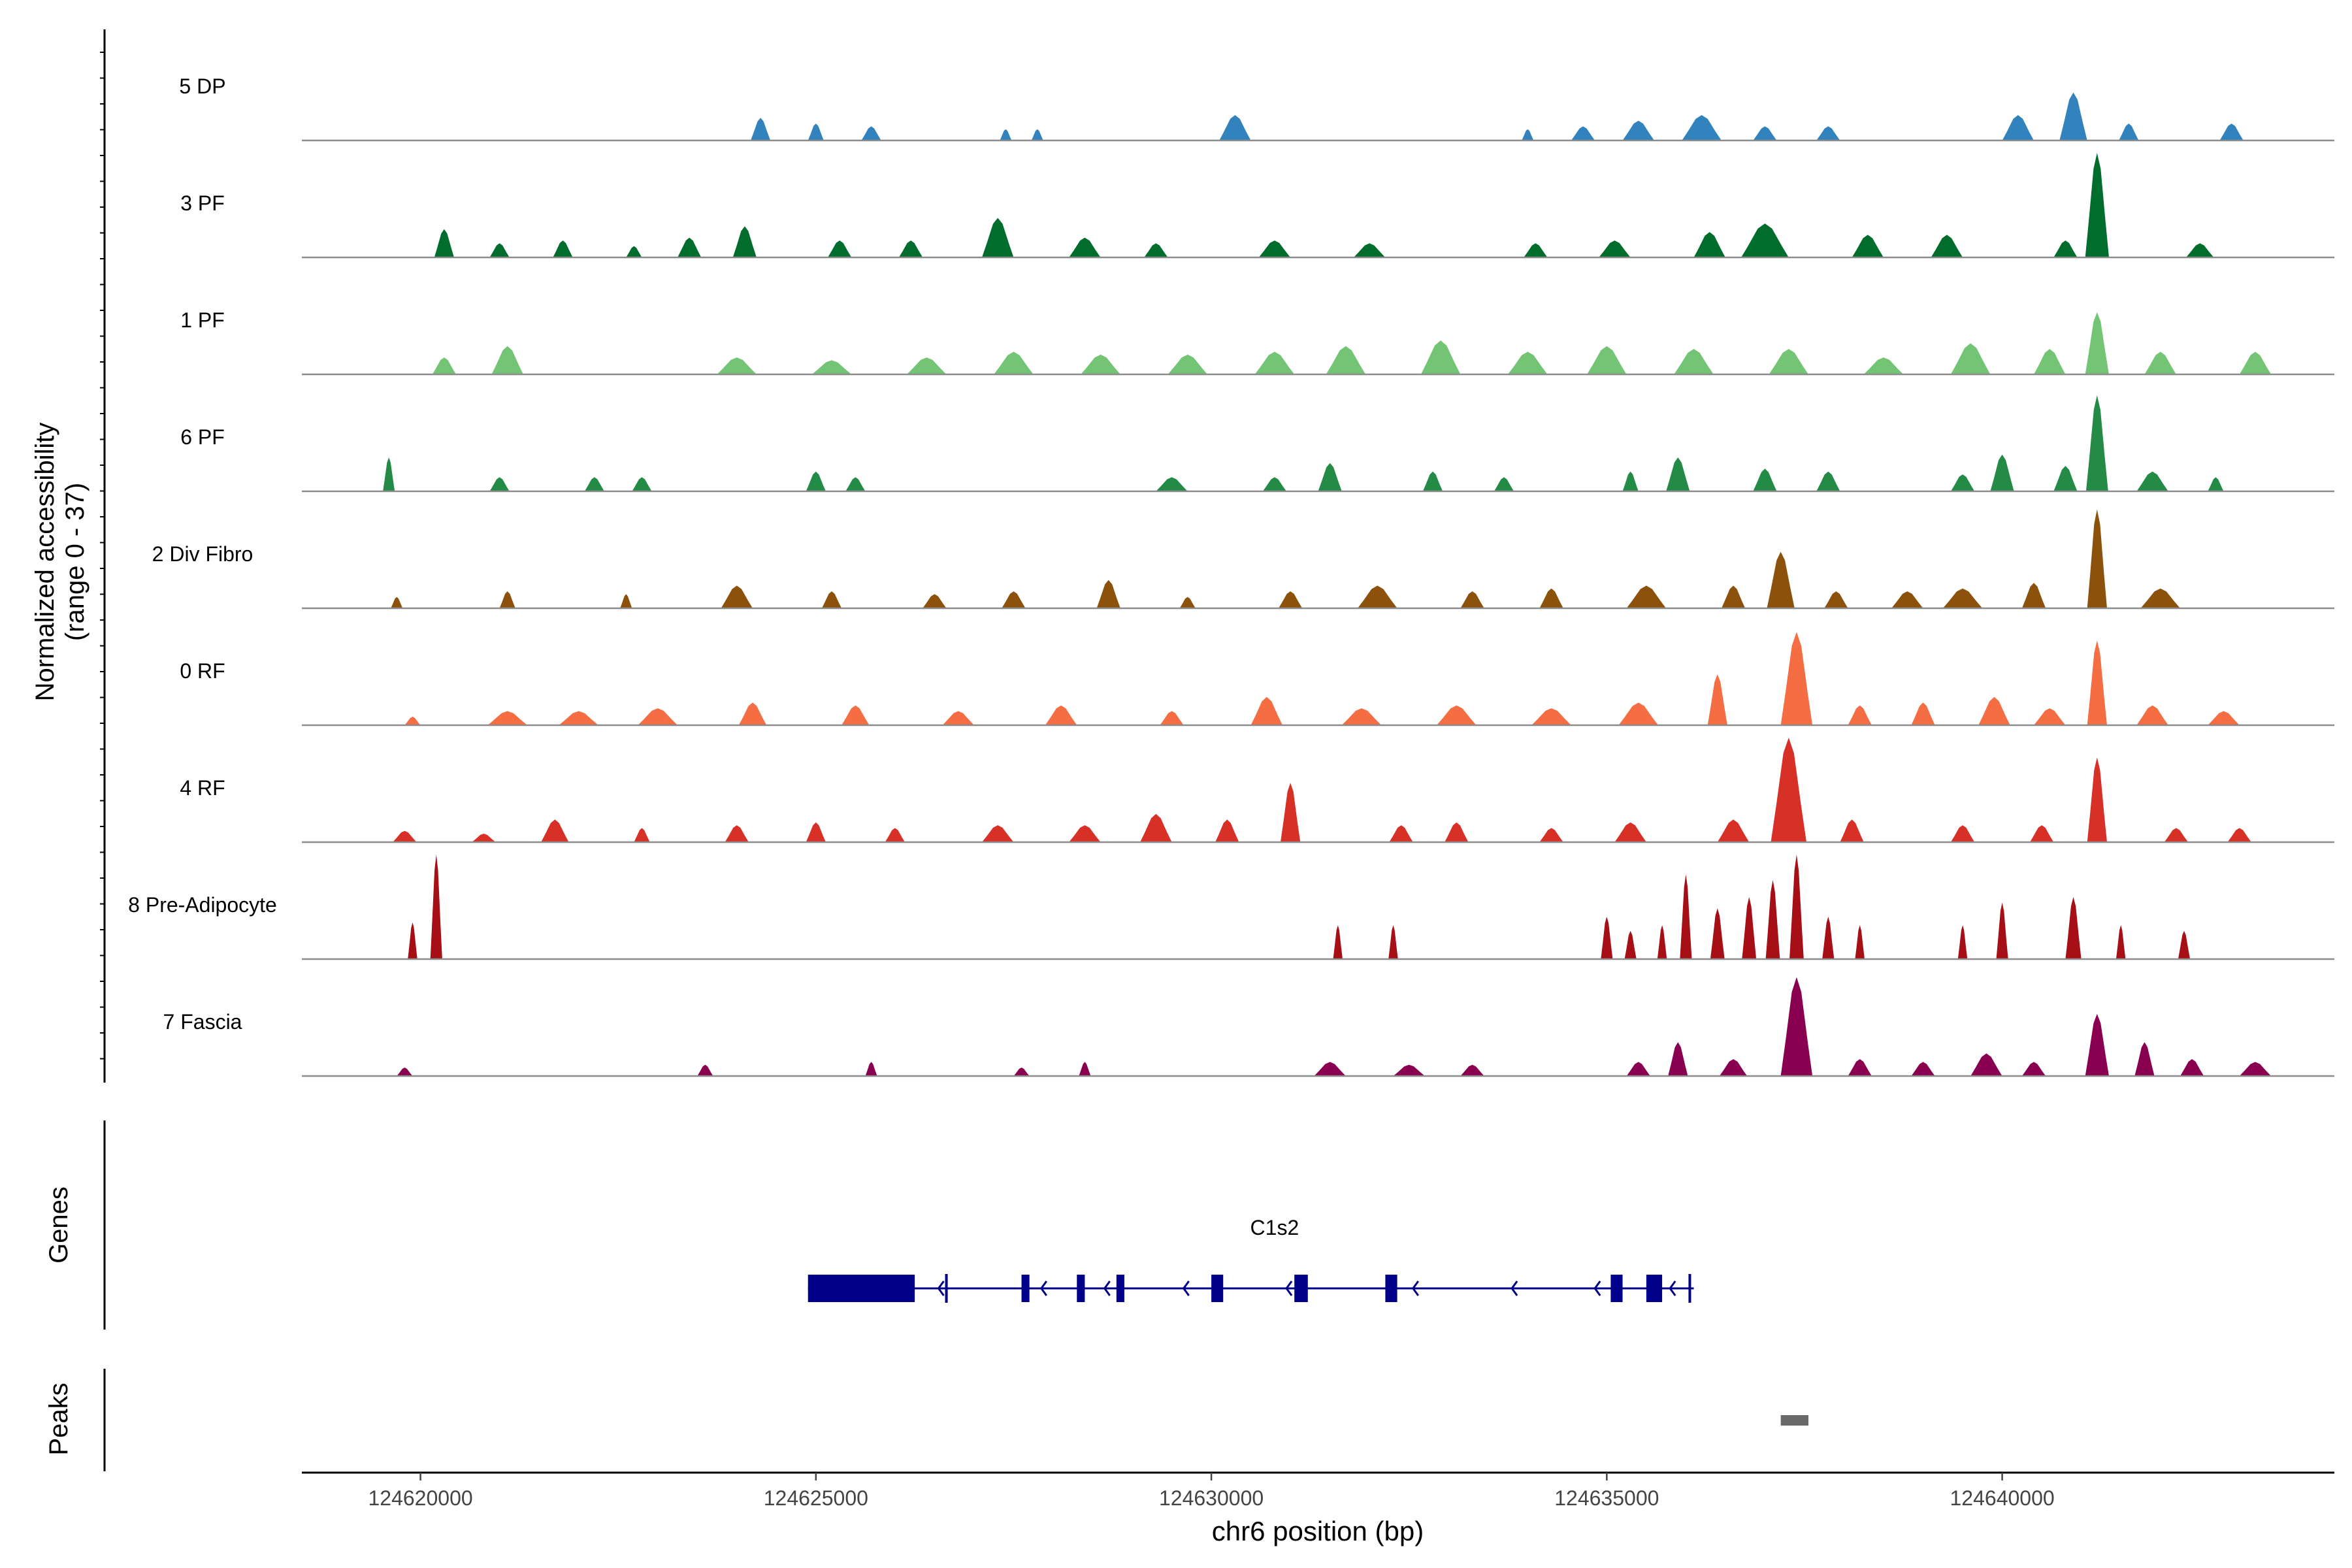 The height and width of the screenshot is (1568, 2352). Describe the element at coordinates (1257, 342) in the screenshot. I see `track-1-pf: 1 PF` at that location.